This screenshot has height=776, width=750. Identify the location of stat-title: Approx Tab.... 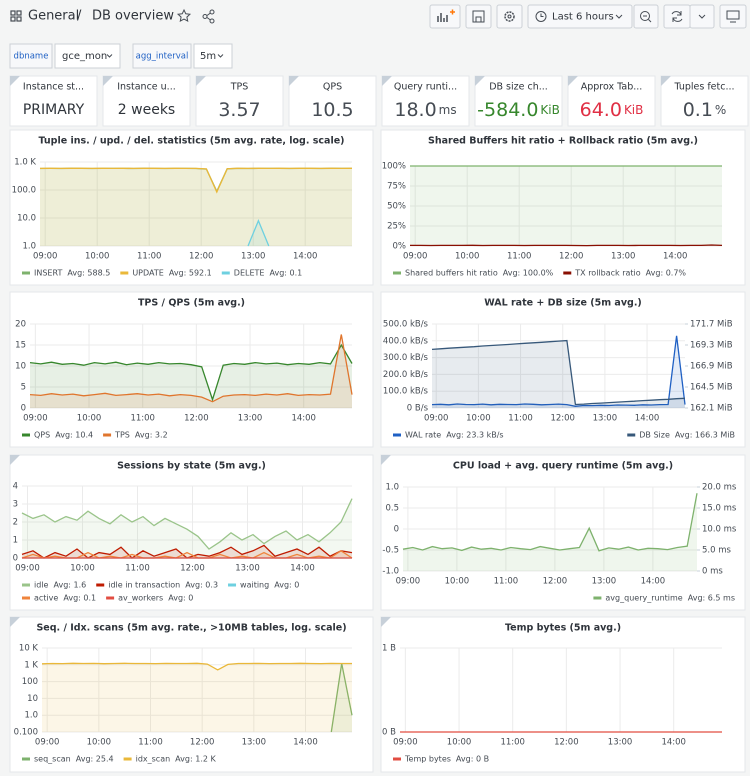
(612, 87).